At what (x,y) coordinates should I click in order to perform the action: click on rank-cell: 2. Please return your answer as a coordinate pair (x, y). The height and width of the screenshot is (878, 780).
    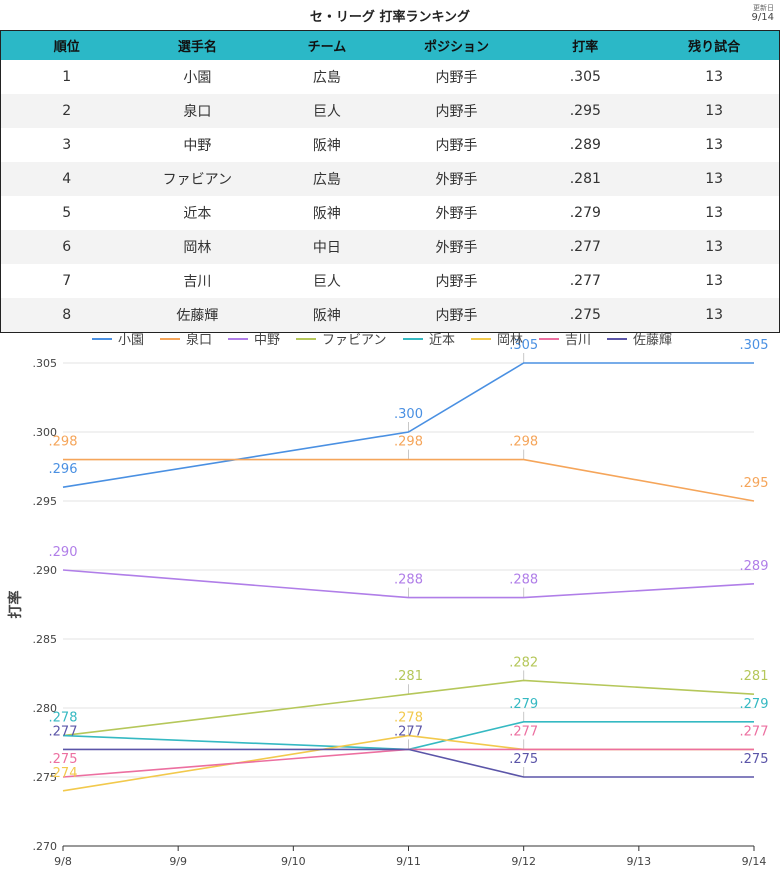
    Looking at the image, I should click on (66, 111).